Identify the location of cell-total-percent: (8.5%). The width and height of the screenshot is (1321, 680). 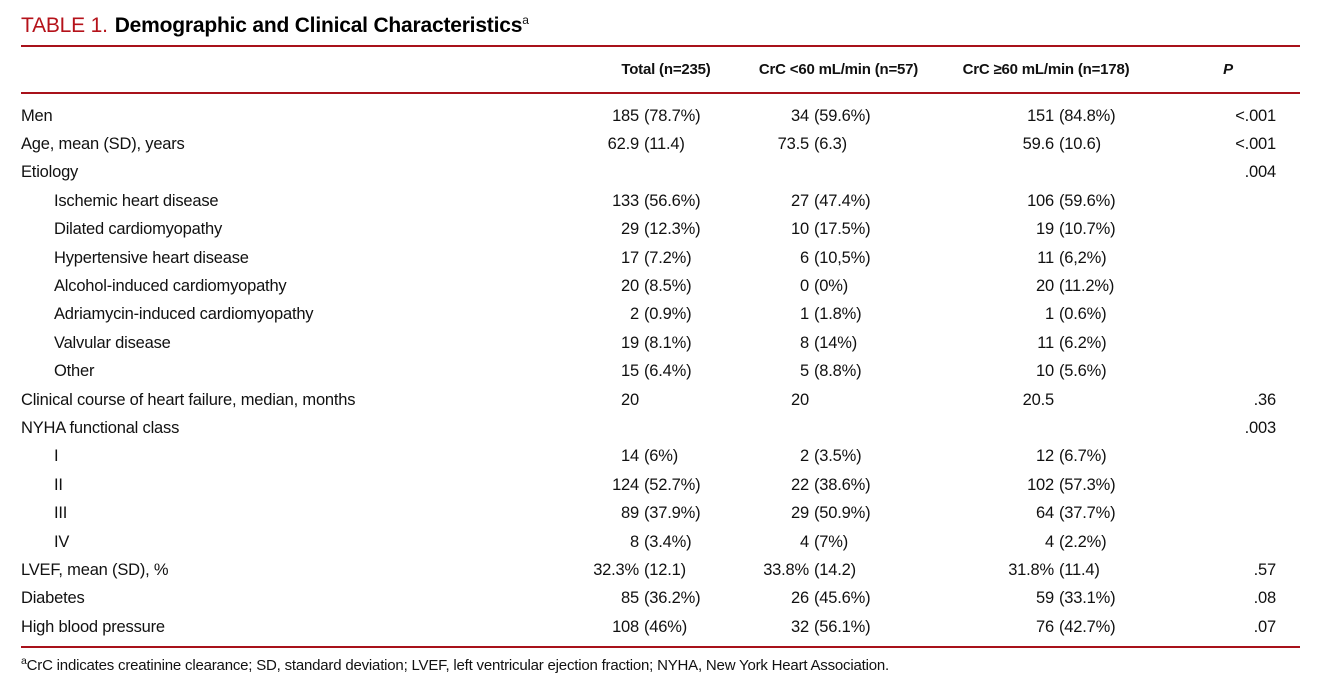
(668, 286).